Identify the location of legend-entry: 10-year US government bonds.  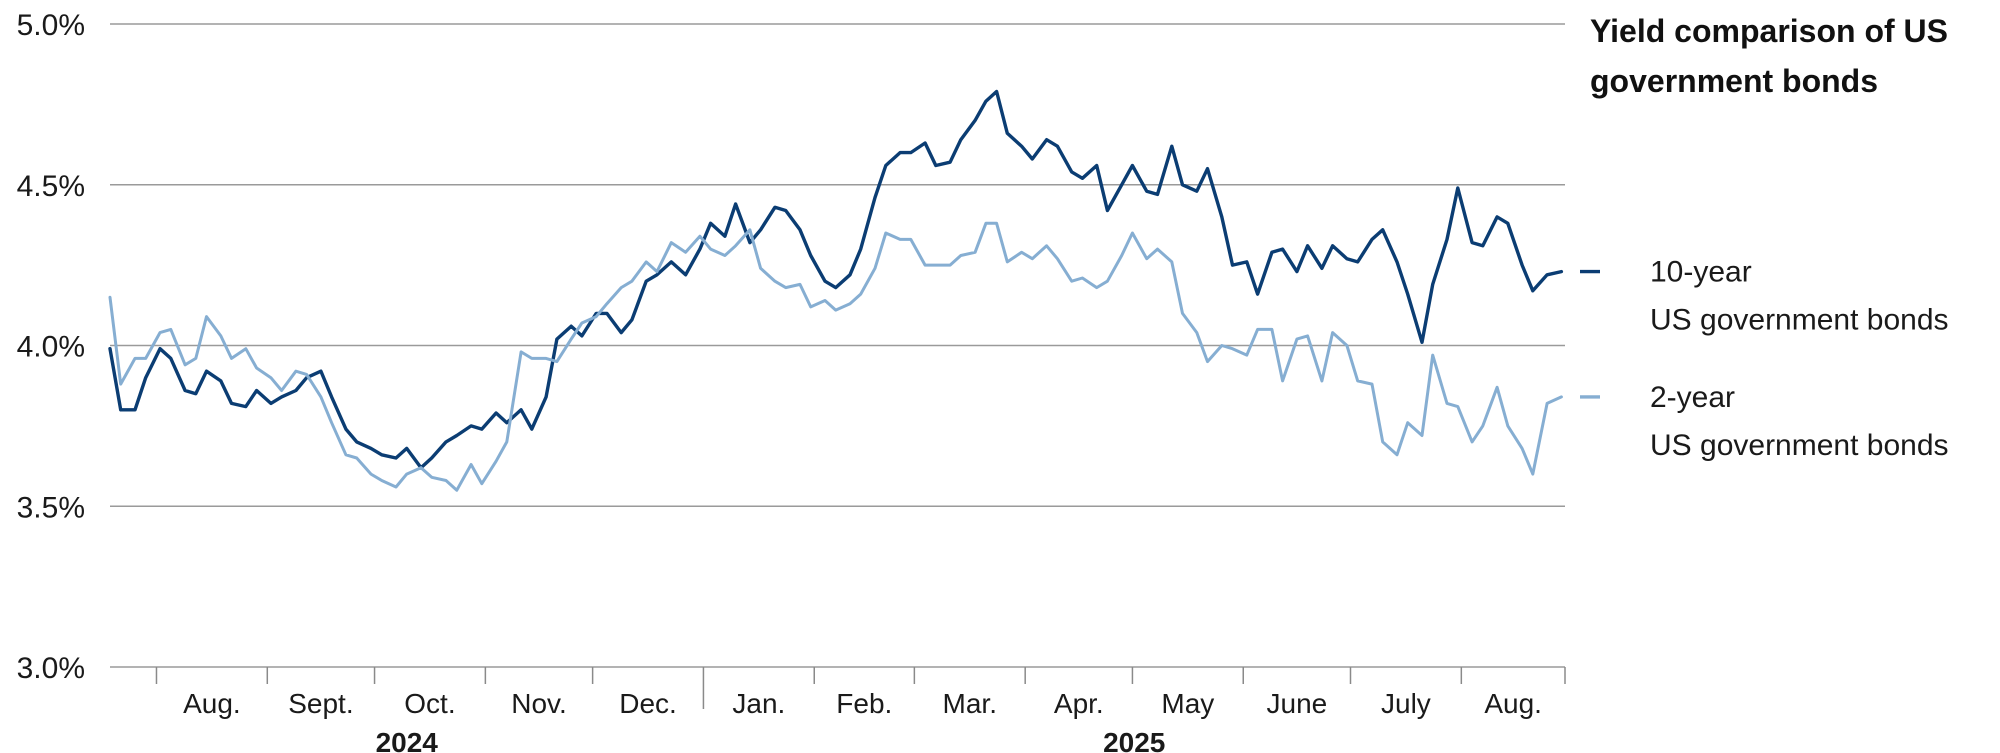
(1764, 296).